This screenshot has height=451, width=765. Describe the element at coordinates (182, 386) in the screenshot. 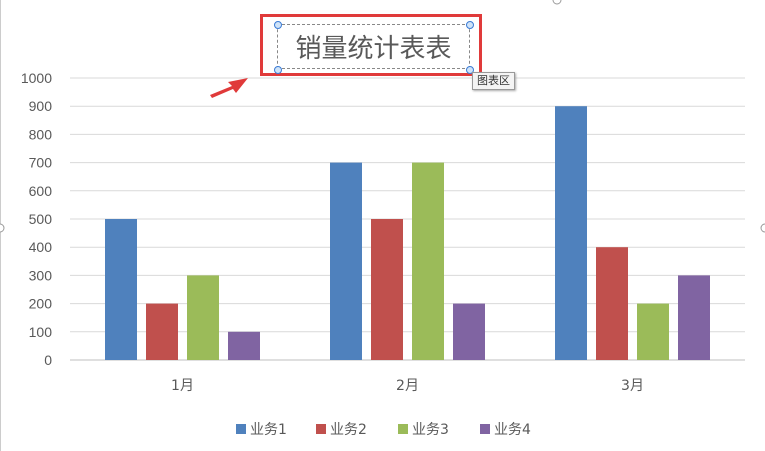

I see `x-tick-label: 1月` at that location.